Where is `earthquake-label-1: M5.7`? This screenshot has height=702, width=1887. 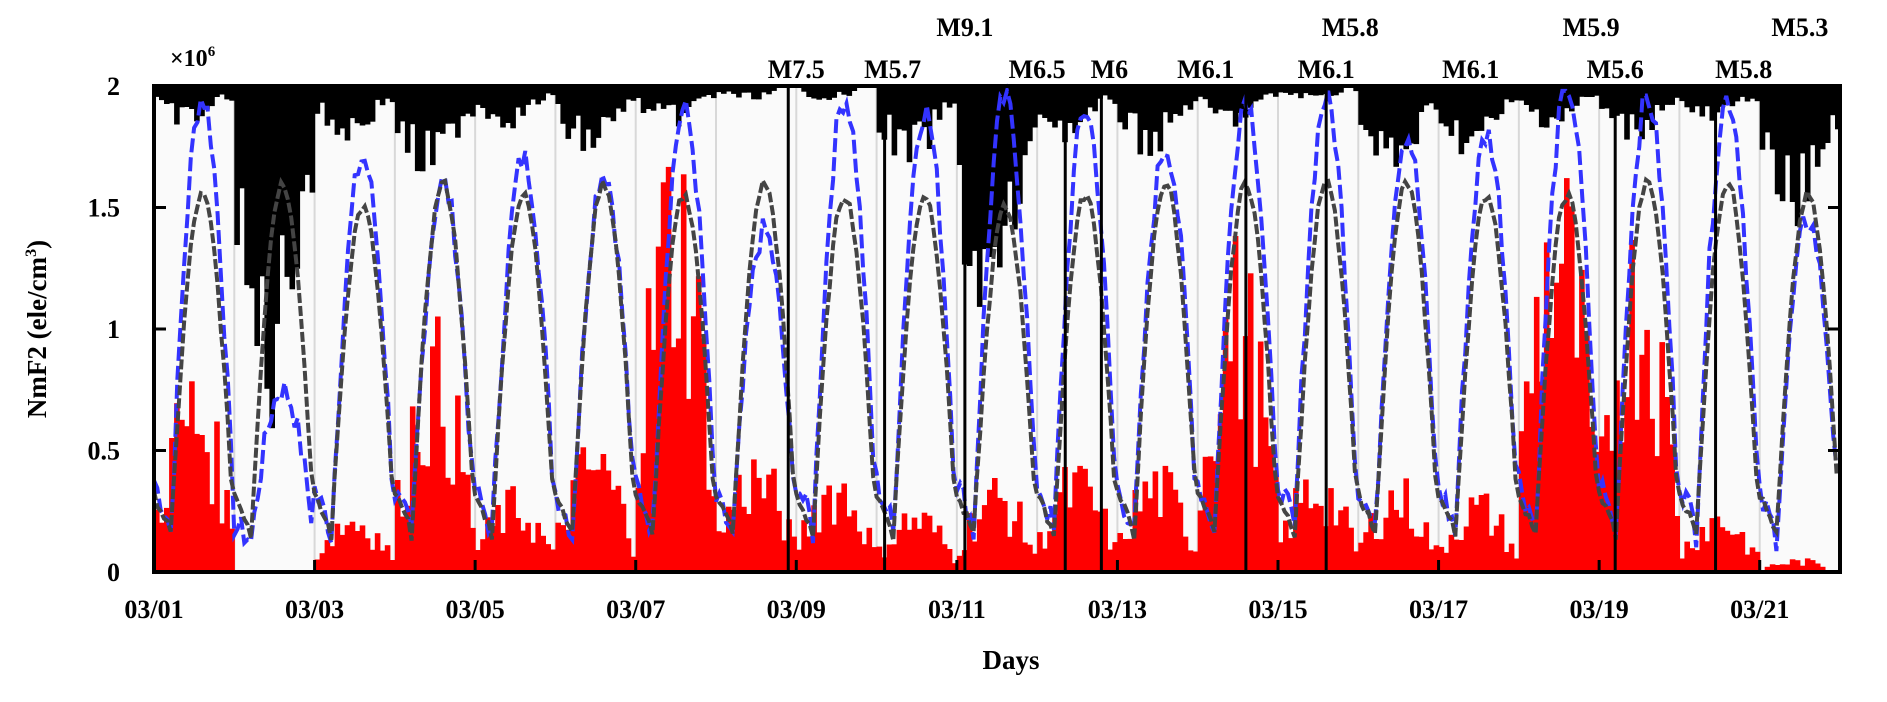 earthquake-label-1: M5.7 is located at coordinates (892, 69).